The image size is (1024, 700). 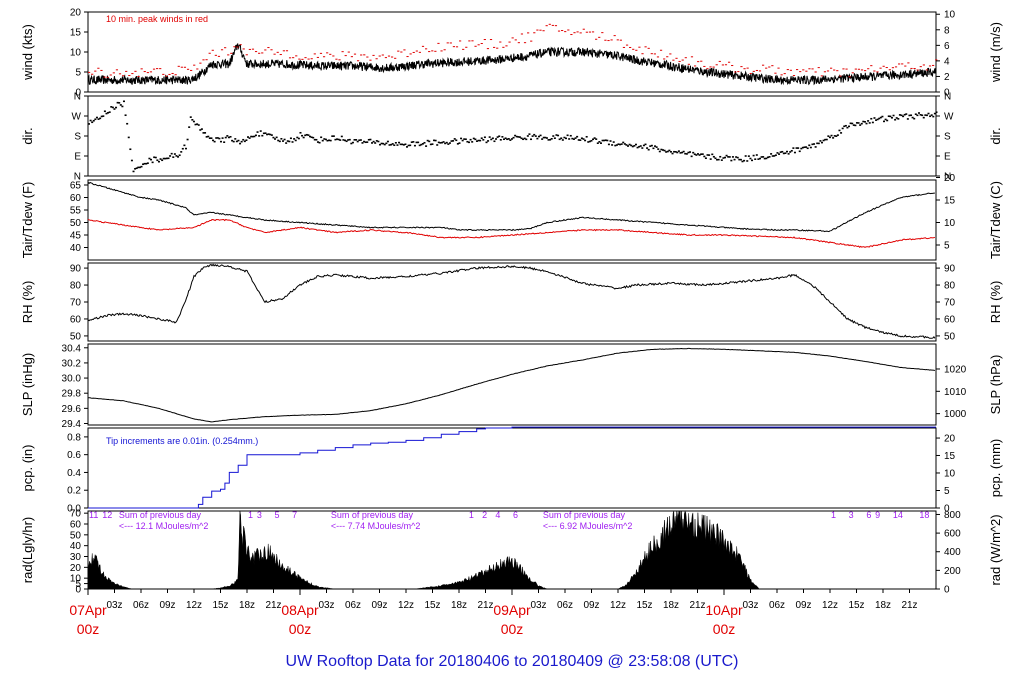 I want to click on temp-line, so click(x=511, y=207).